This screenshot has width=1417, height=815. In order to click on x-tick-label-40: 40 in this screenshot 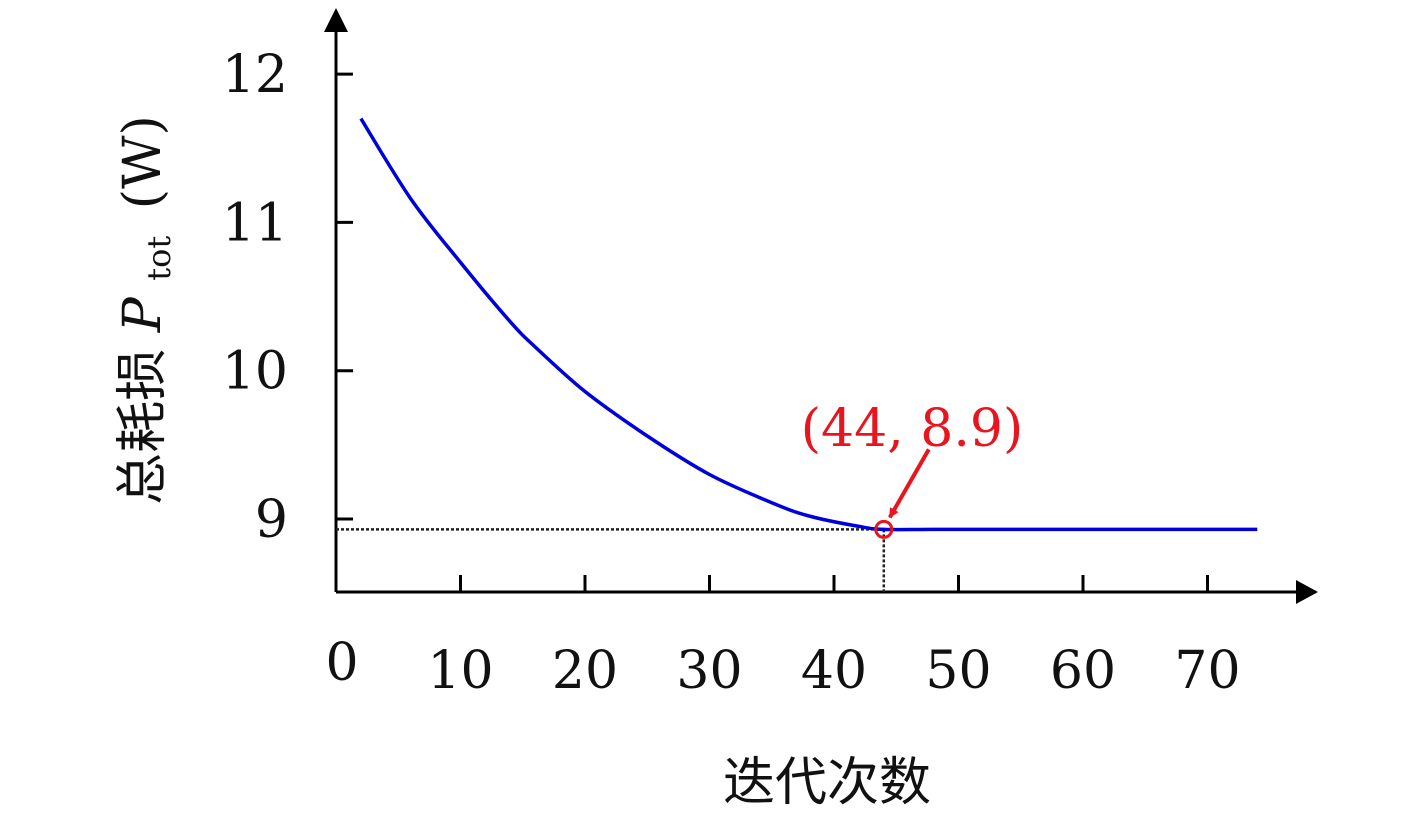, I will do `click(834, 671)`.